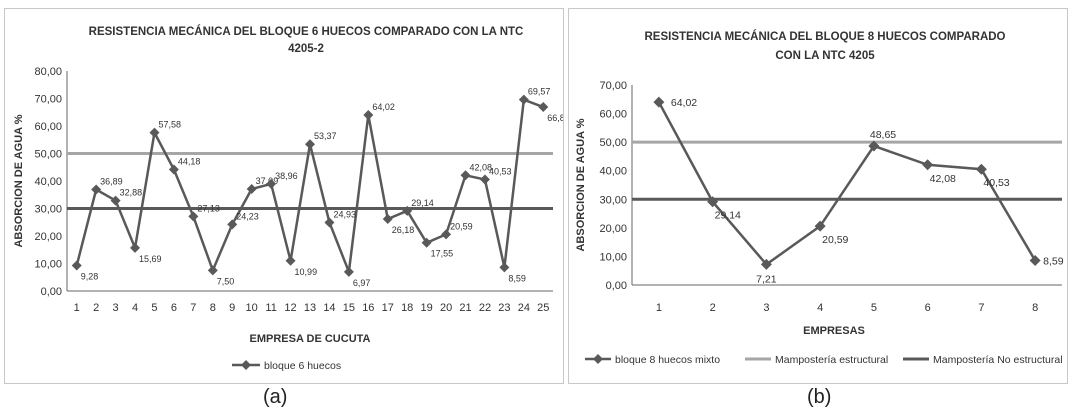 Image resolution: width=1072 pixels, height=413 pixels. What do you see at coordinates (981, 308) in the screenshot?
I see `chart-b-x-tick: 7` at bounding box center [981, 308].